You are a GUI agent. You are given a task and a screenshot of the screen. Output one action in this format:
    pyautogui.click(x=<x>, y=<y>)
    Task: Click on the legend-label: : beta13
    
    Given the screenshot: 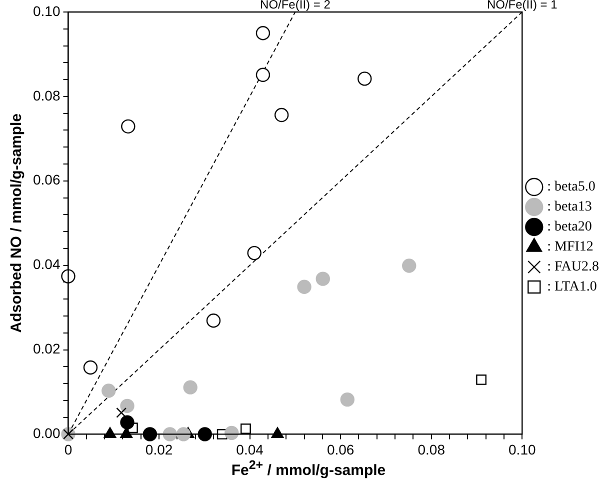 What is the action you would take?
    pyautogui.click(x=569, y=207)
    